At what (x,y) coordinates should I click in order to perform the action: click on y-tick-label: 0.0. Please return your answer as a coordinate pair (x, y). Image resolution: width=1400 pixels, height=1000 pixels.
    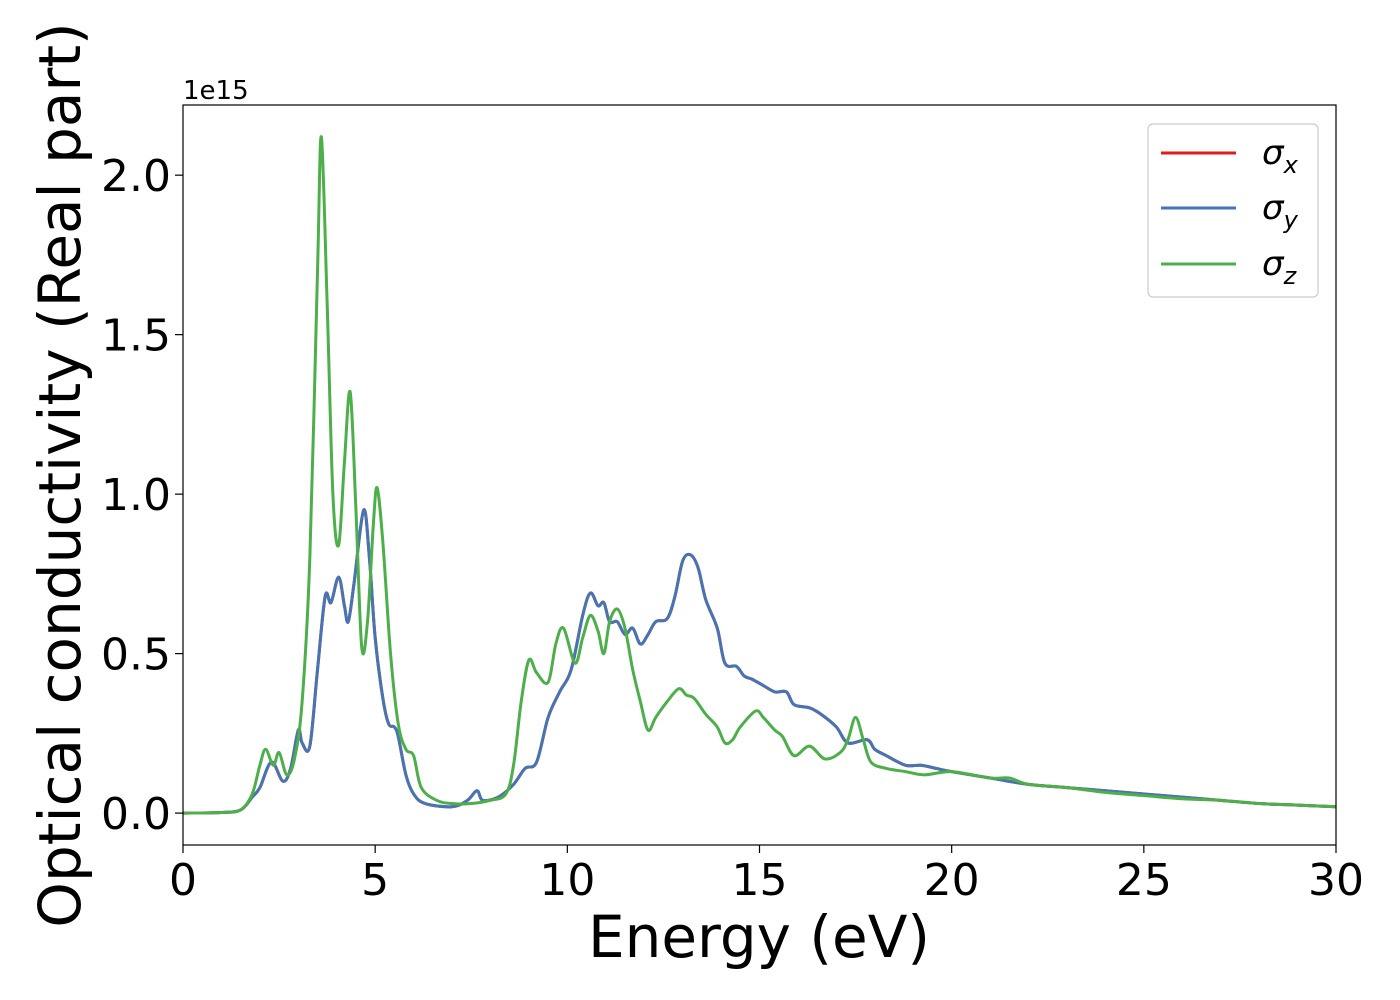
    Looking at the image, I should click on (136, 814).